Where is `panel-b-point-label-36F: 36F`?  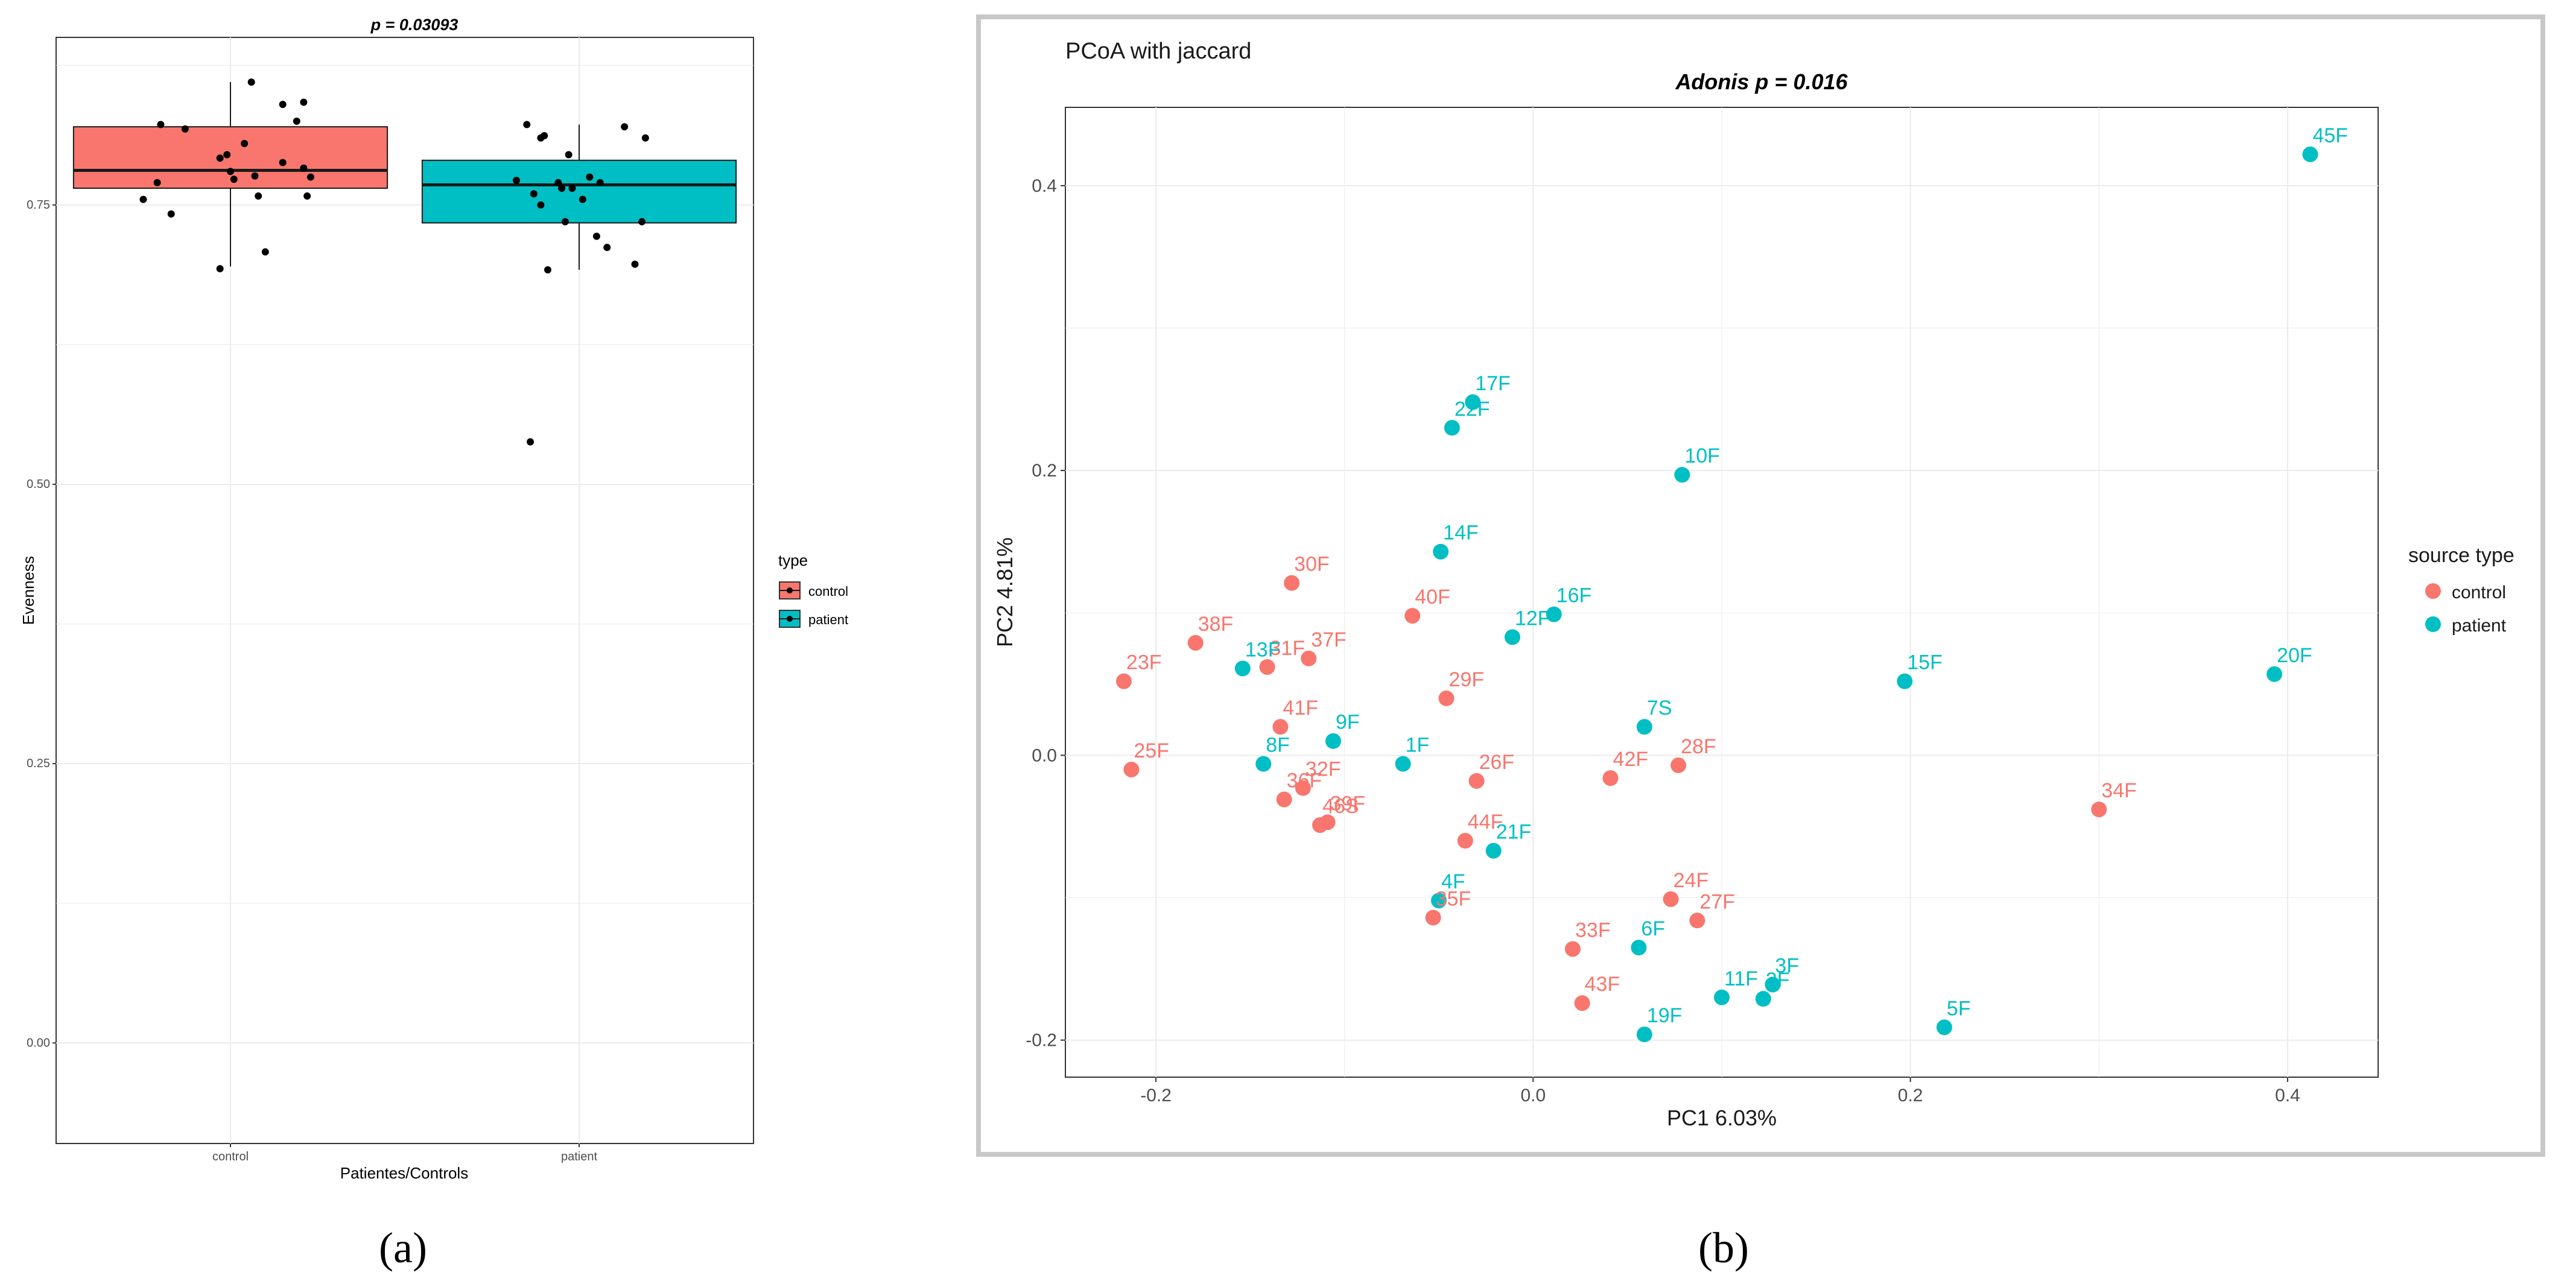
panel-b-point-label-36F: 36F is located at coordinates (1305, 781).